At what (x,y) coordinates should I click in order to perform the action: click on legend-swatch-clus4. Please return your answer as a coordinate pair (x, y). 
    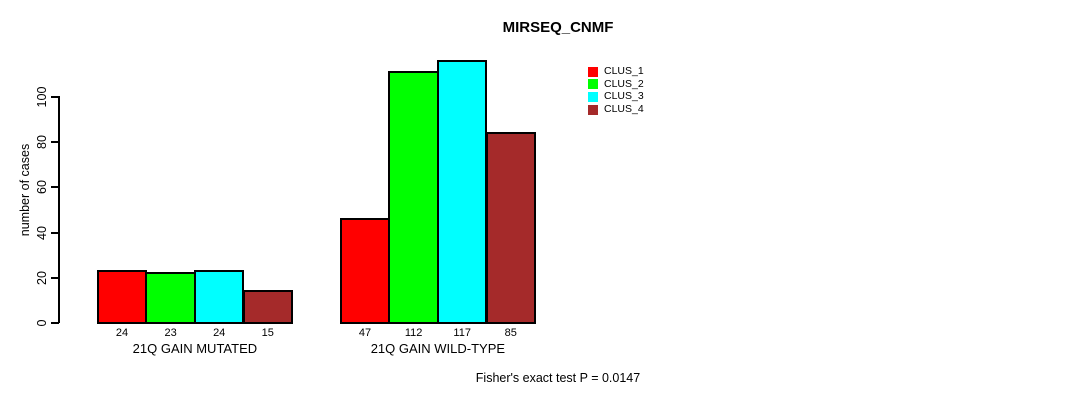
    Looking at the image, I should click on (593, 109).